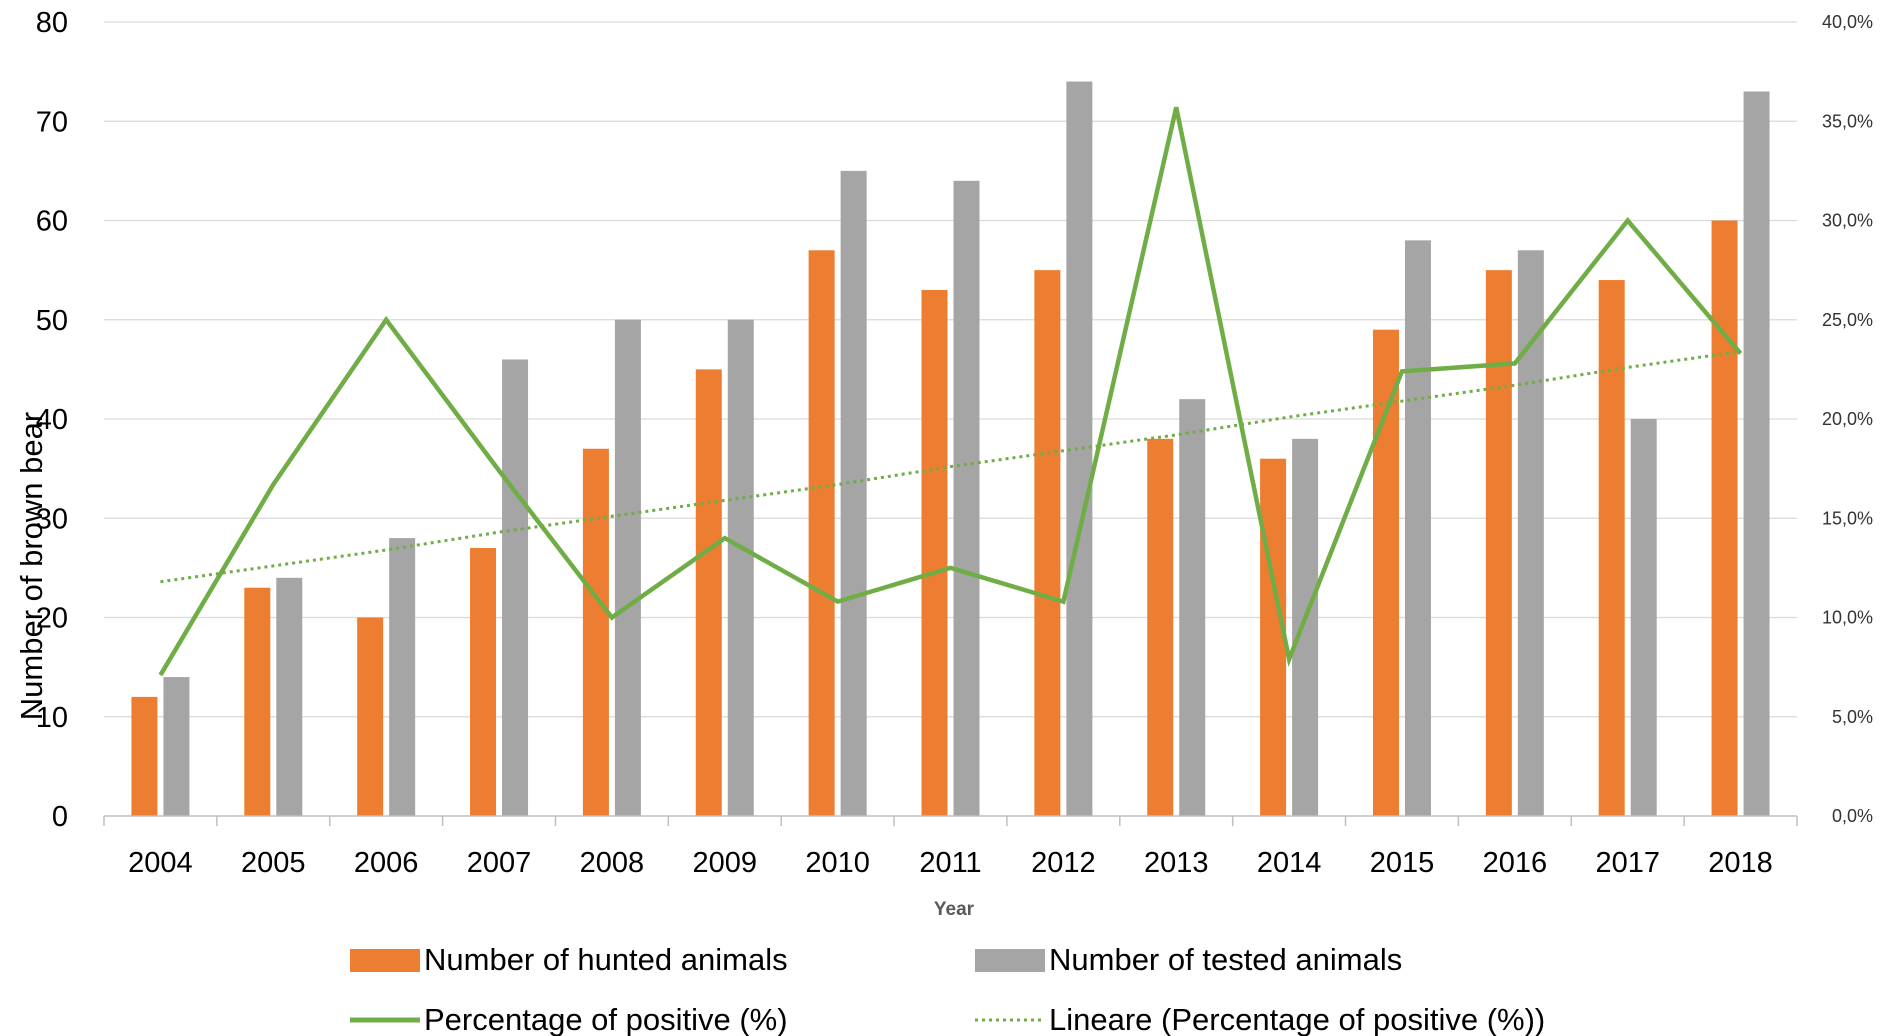 This screenshot has height=1036, width=1885. I want to click on x-tick-label: 2010, so click(837, 863).